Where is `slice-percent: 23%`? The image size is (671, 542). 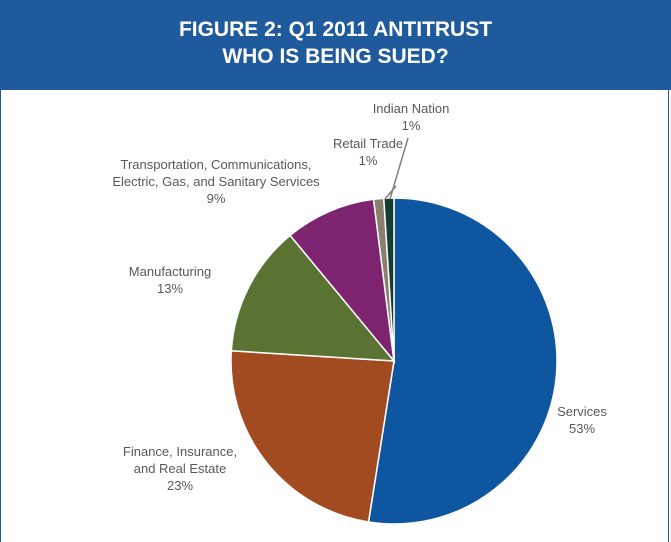 slice-percent: 23% is located at coordinates (180, 485).